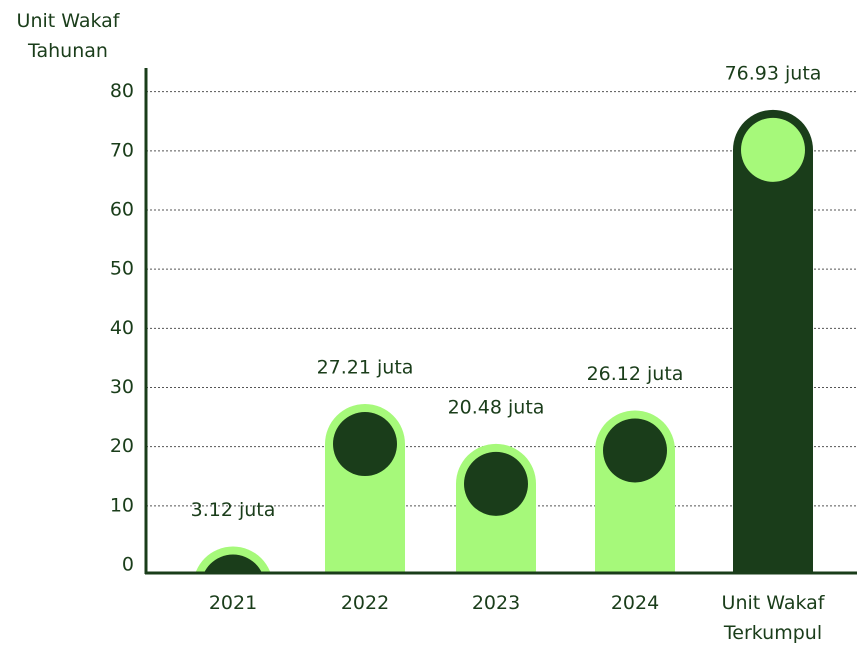  I want to click on y-tick-label: 60, so click(122, 210).